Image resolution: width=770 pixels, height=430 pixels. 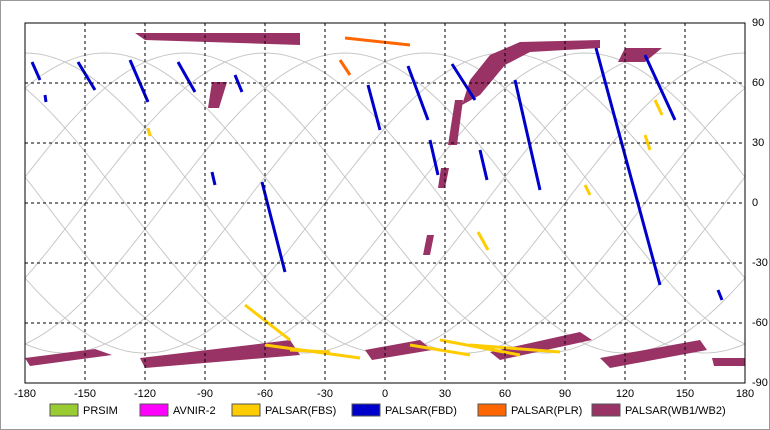 I want to click on y-tick-label: -90, so click(x=760, y=383).